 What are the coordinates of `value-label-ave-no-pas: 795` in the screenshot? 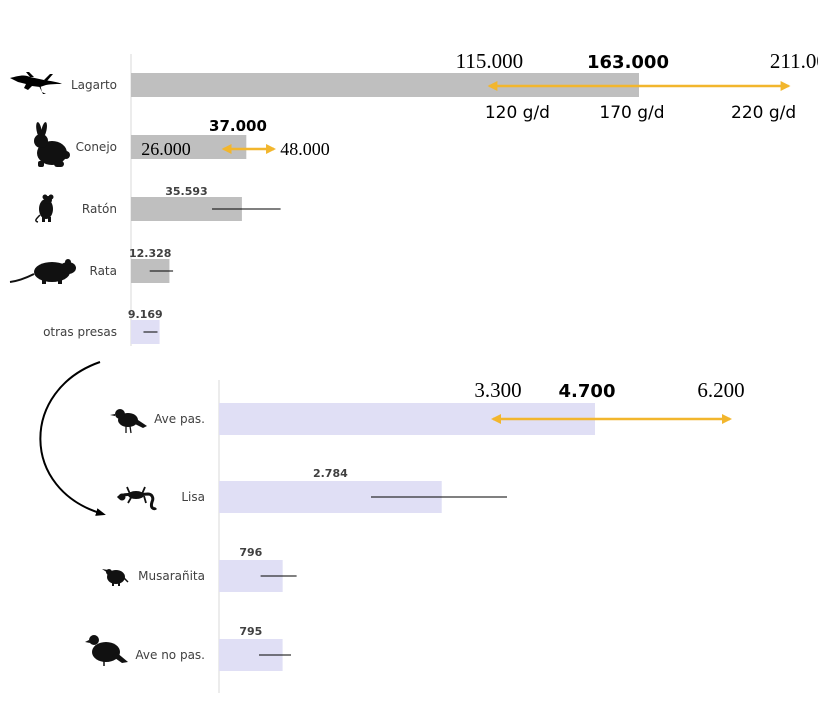 It's located at (250, 631).